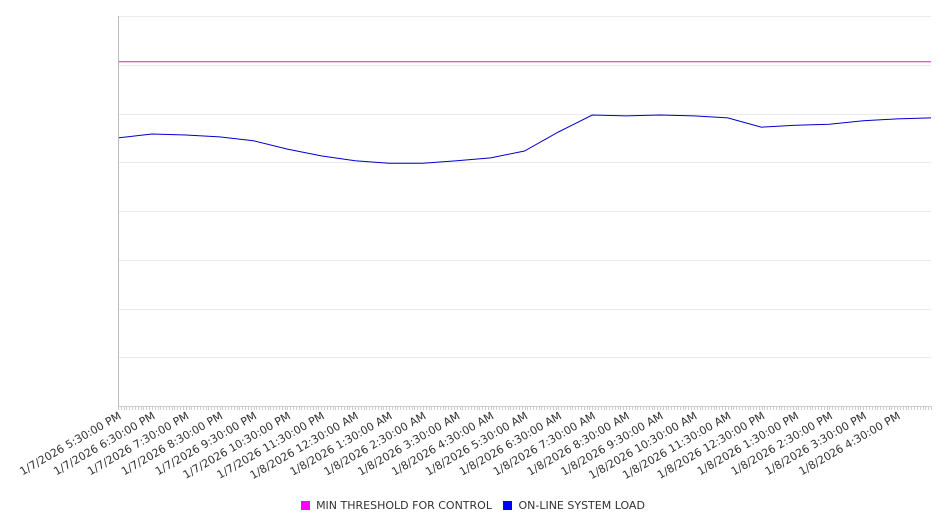  Describe the element at coordinates (404, 505) in the screenshot. I see `legend-label-threshold: MIN THRESHOLD FOR CONTROL` at that location.